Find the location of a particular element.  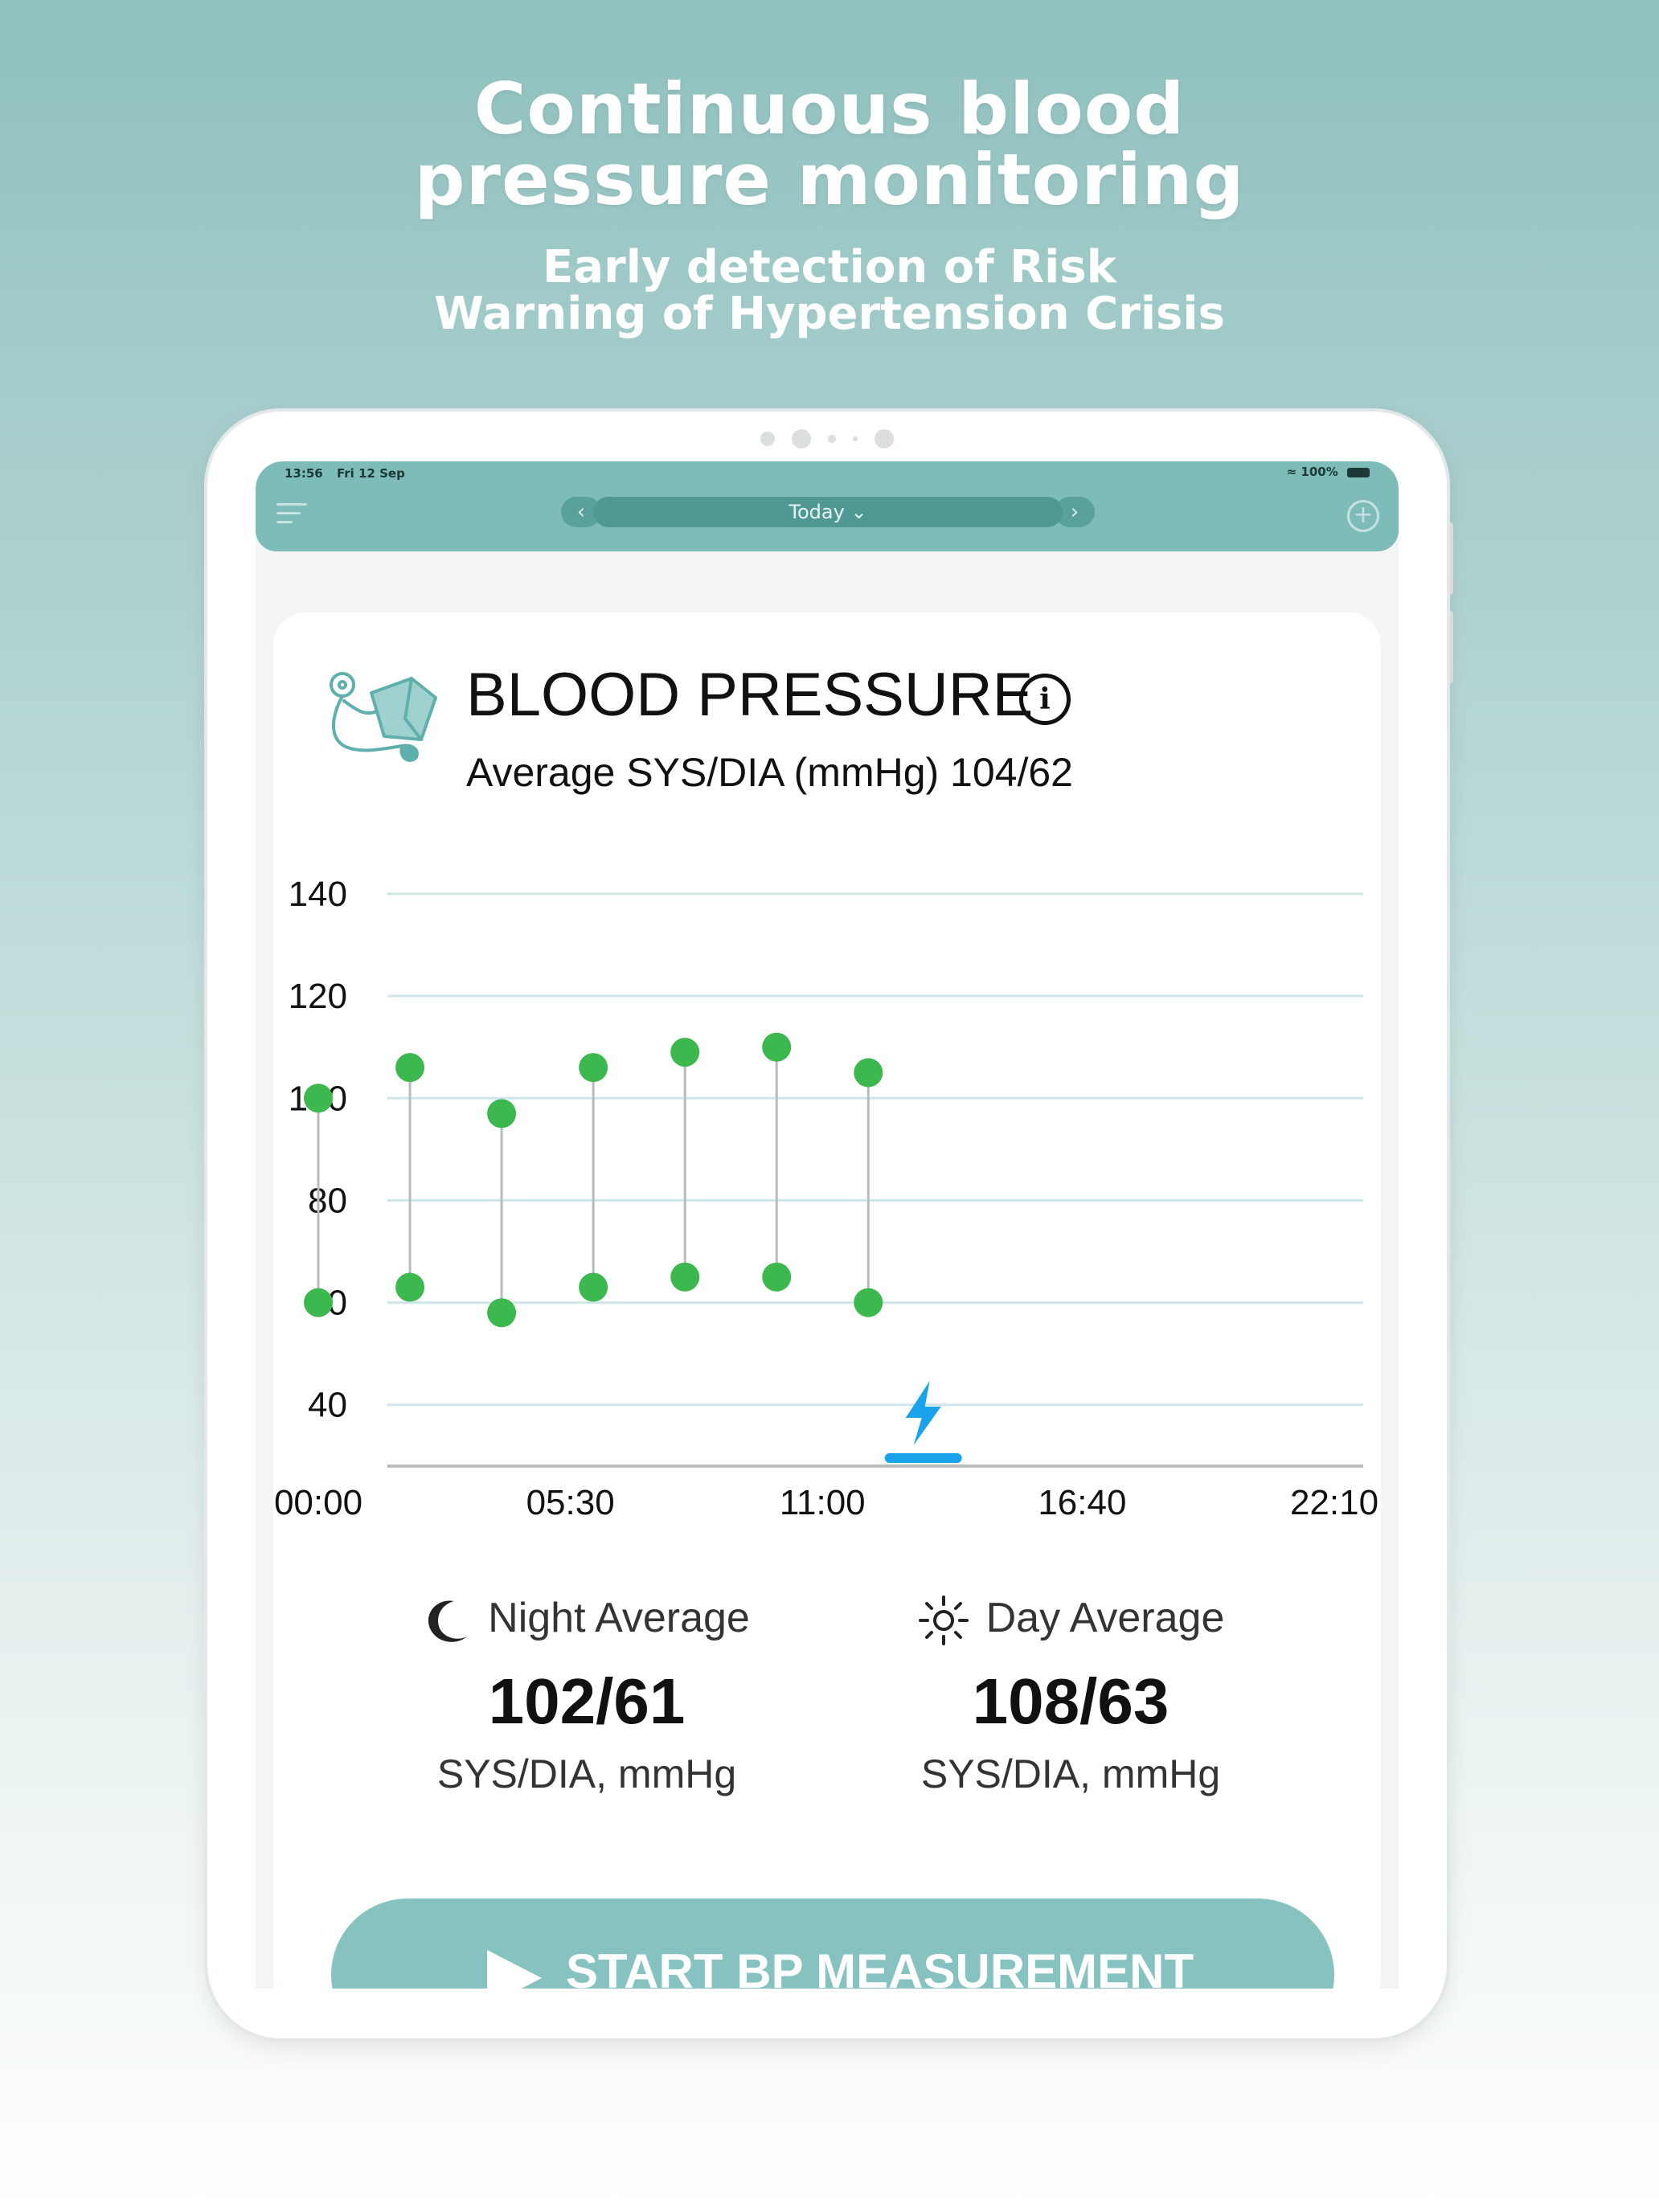

day-average: Day Average 108/63 SYS/DIA, mmHg is located at coordinates (1070, 1693).